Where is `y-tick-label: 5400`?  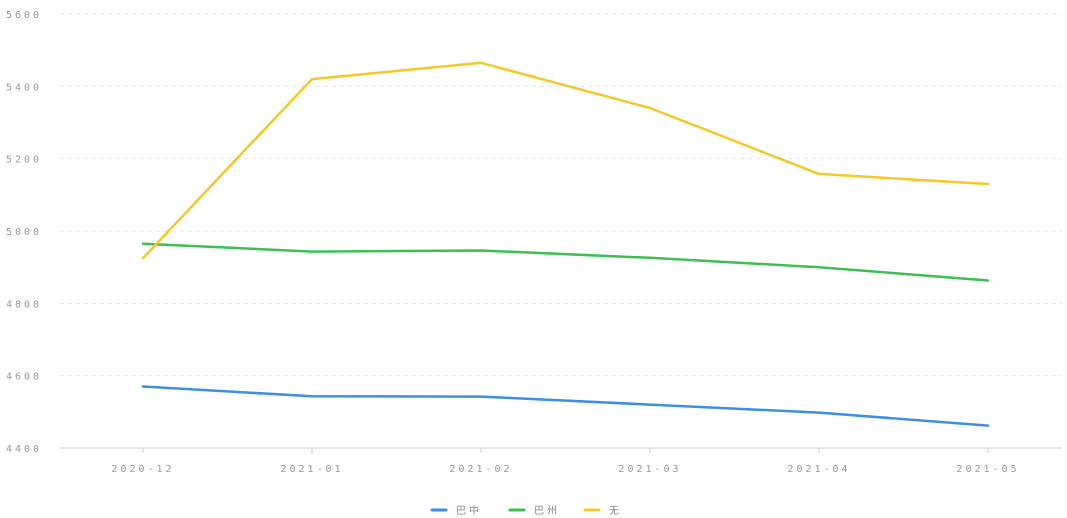
y-tick-label: 5400 is located at coordinates (24, 87).